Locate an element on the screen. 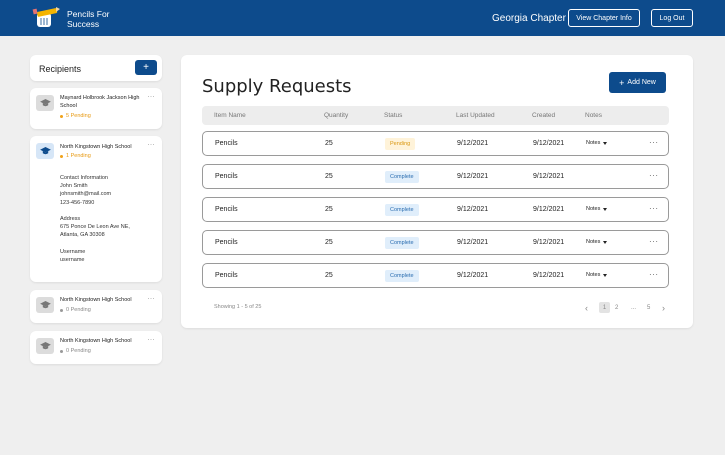  contact-email: johnsmith@mail.com is located at coordinates (86, 194).